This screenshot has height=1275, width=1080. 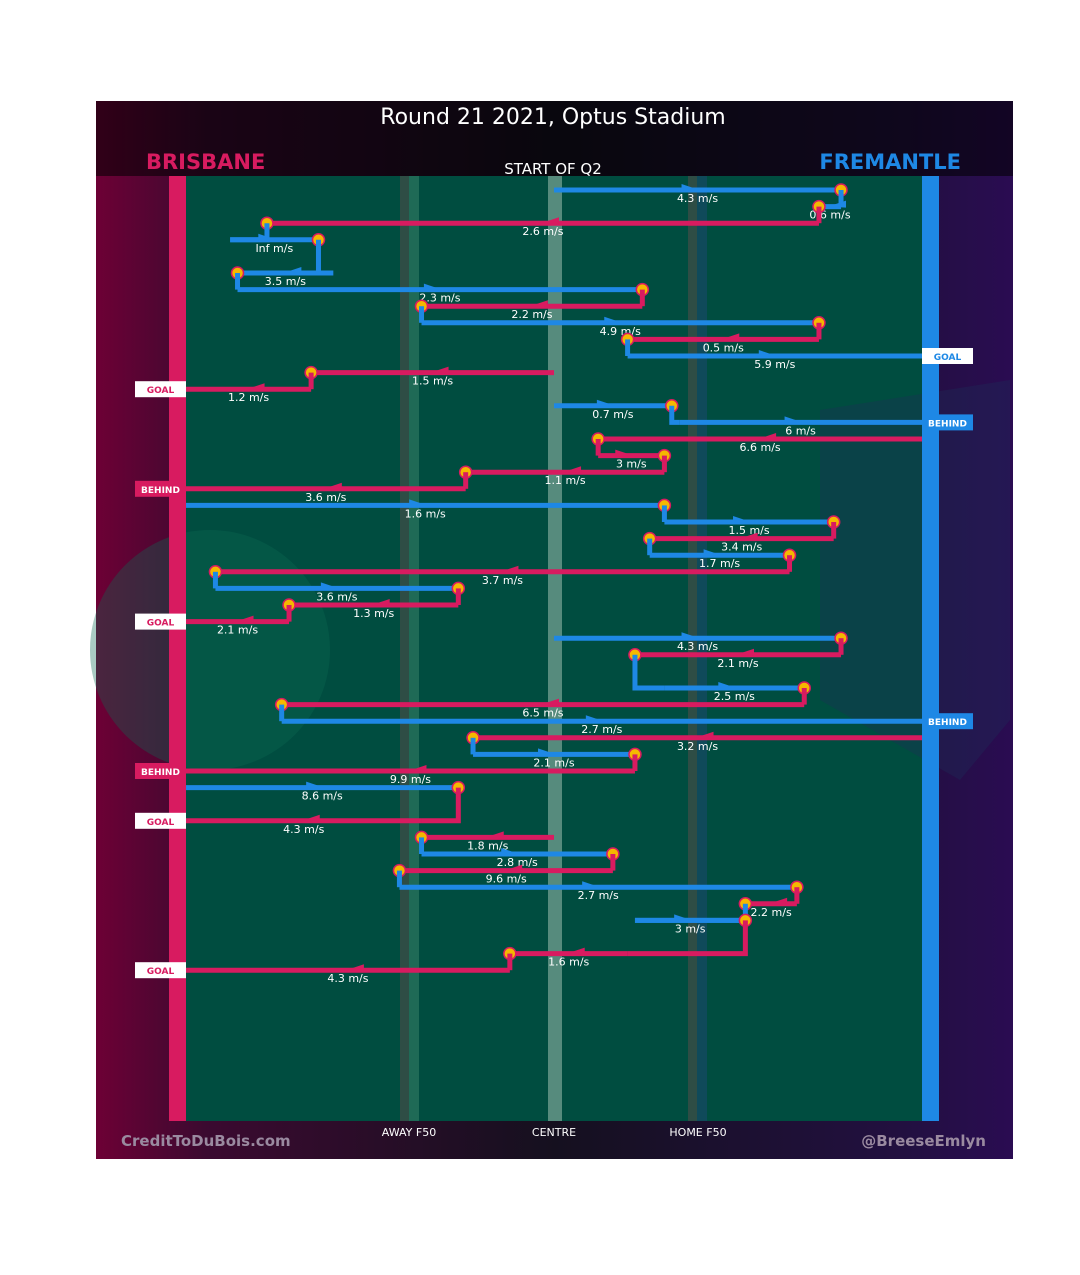 What do you see at coordinates (425, 513) in the screenshot?
I see `speed-label: 1.6 m/s` at bounding box center [425, 513].